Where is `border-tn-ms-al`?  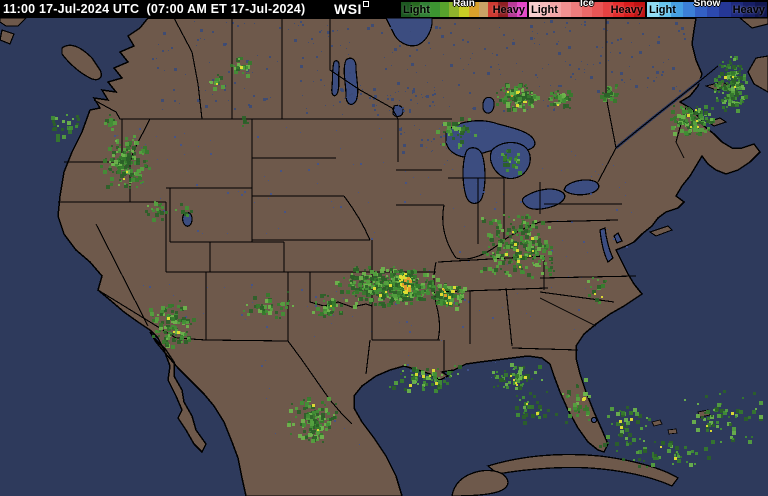 border-tn-ms-al is located at coordinates (493, 290).